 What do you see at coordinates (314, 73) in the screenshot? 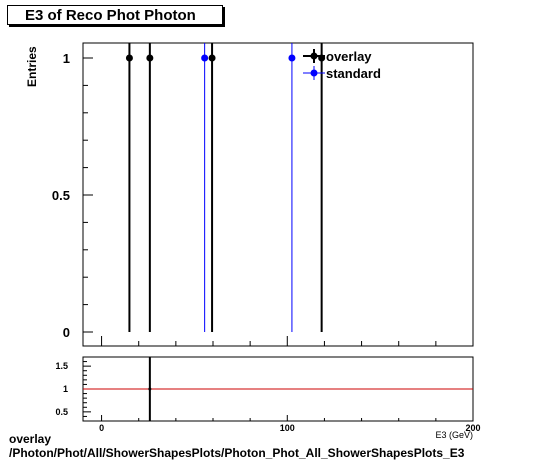
I see `standard-legend-marker` at bounding box center [314, 73].